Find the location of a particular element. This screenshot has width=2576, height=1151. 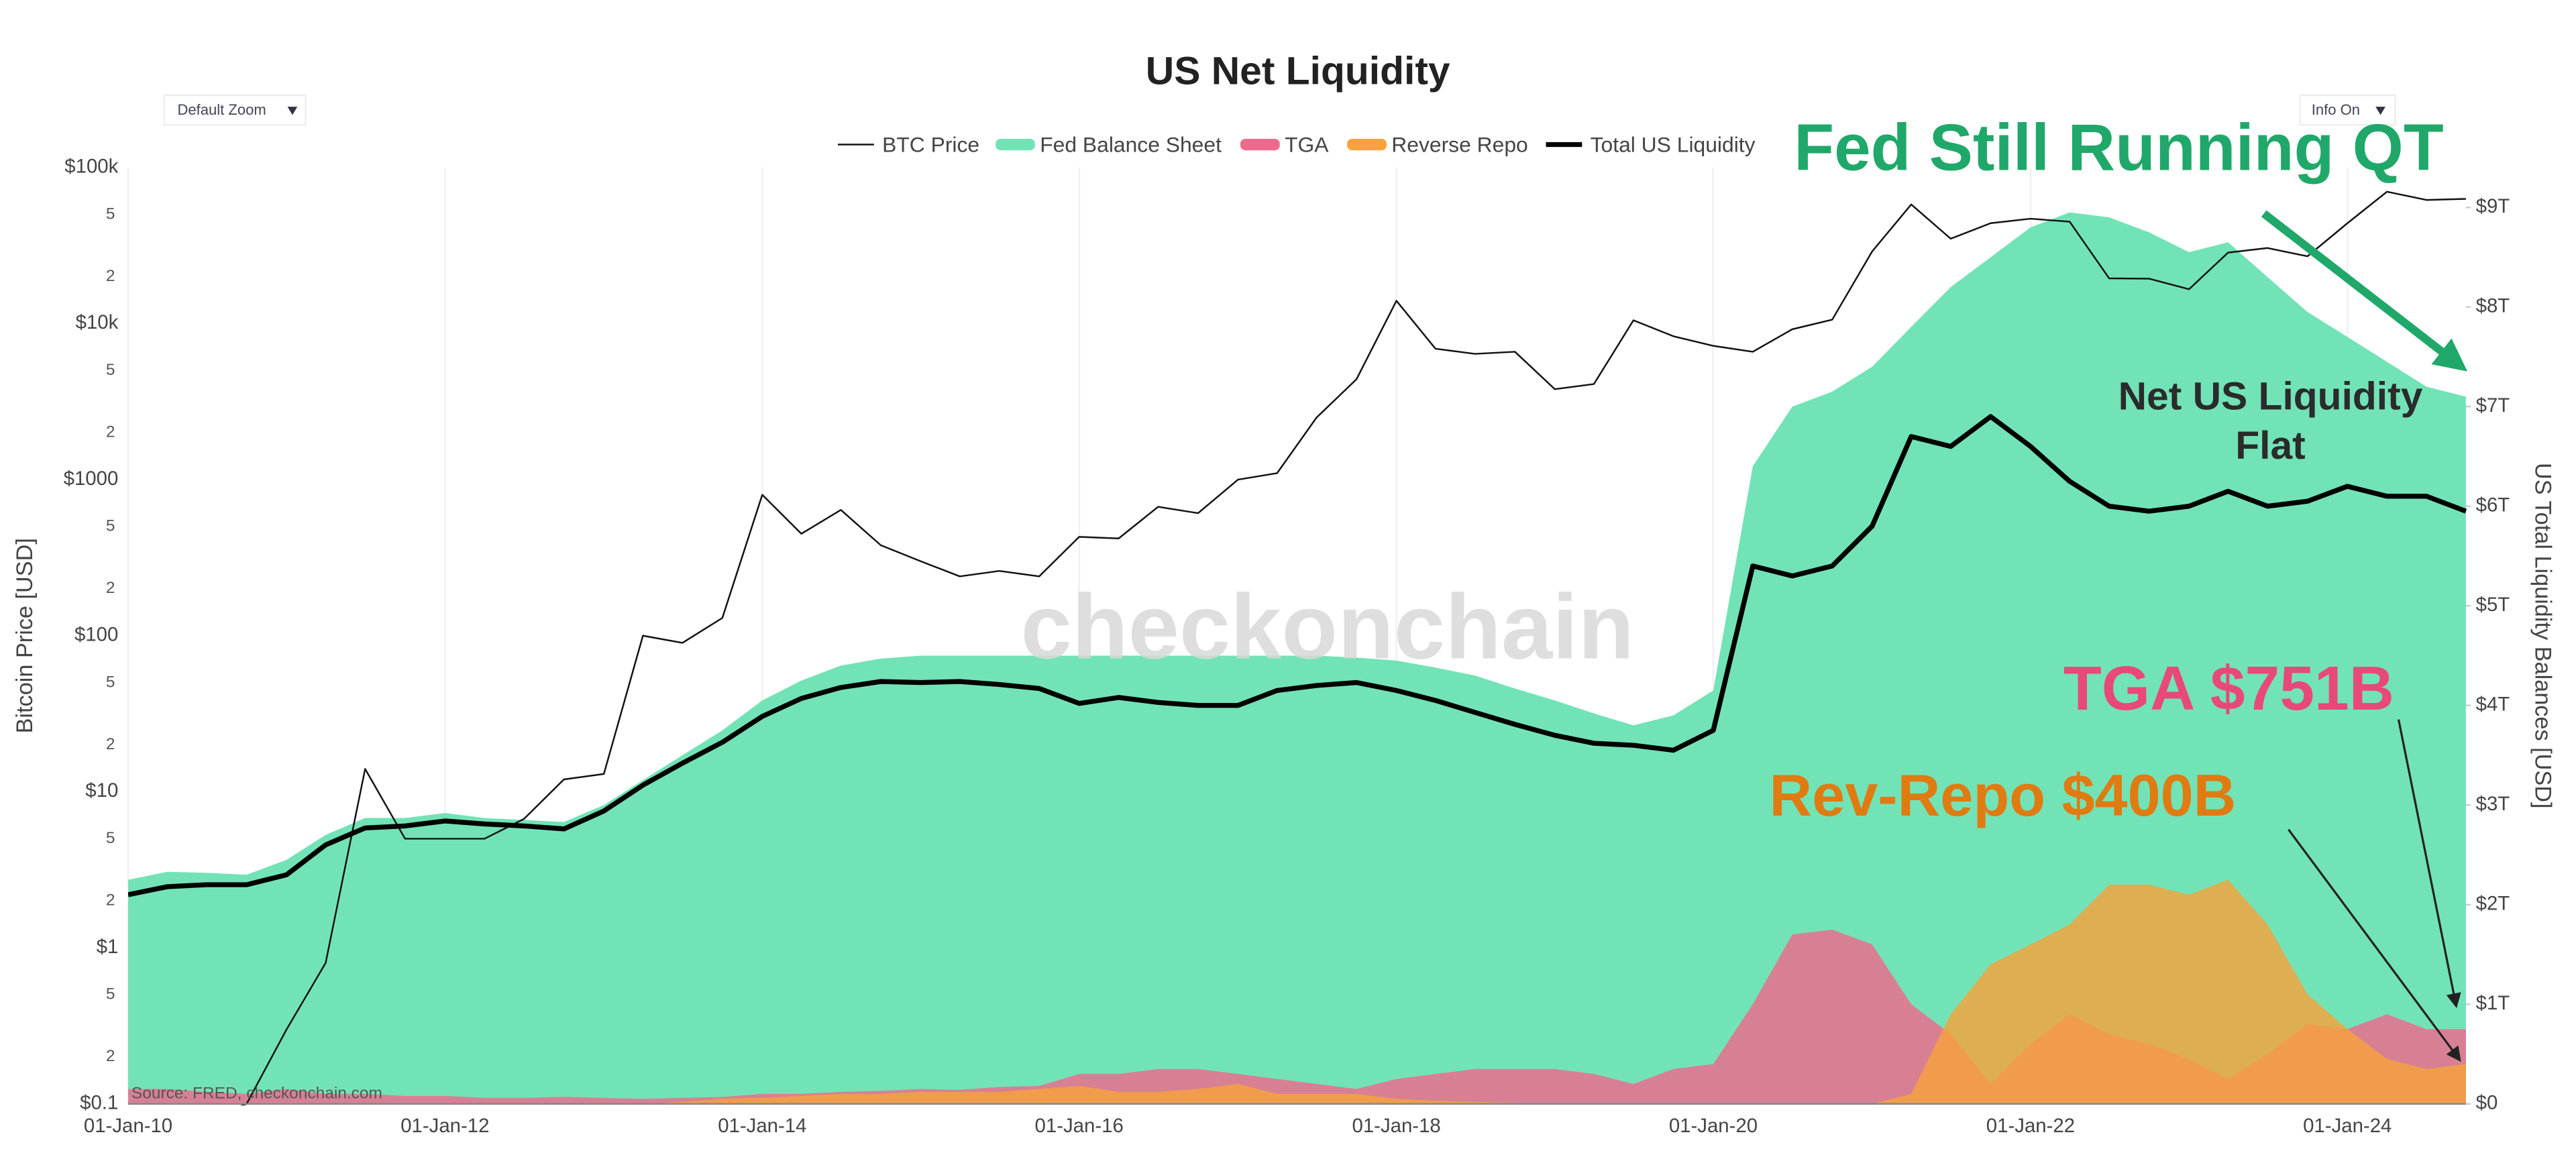

y2-tick-label: $9T is located at coordinates (2493, 206).